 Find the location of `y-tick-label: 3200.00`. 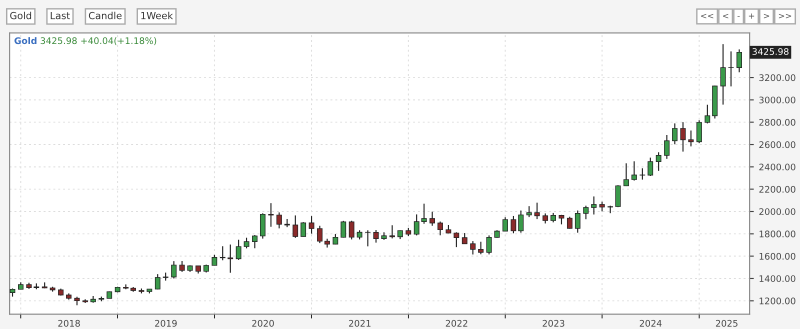

y-tick-label: 3200.00 is located at coordinates (777, 78).